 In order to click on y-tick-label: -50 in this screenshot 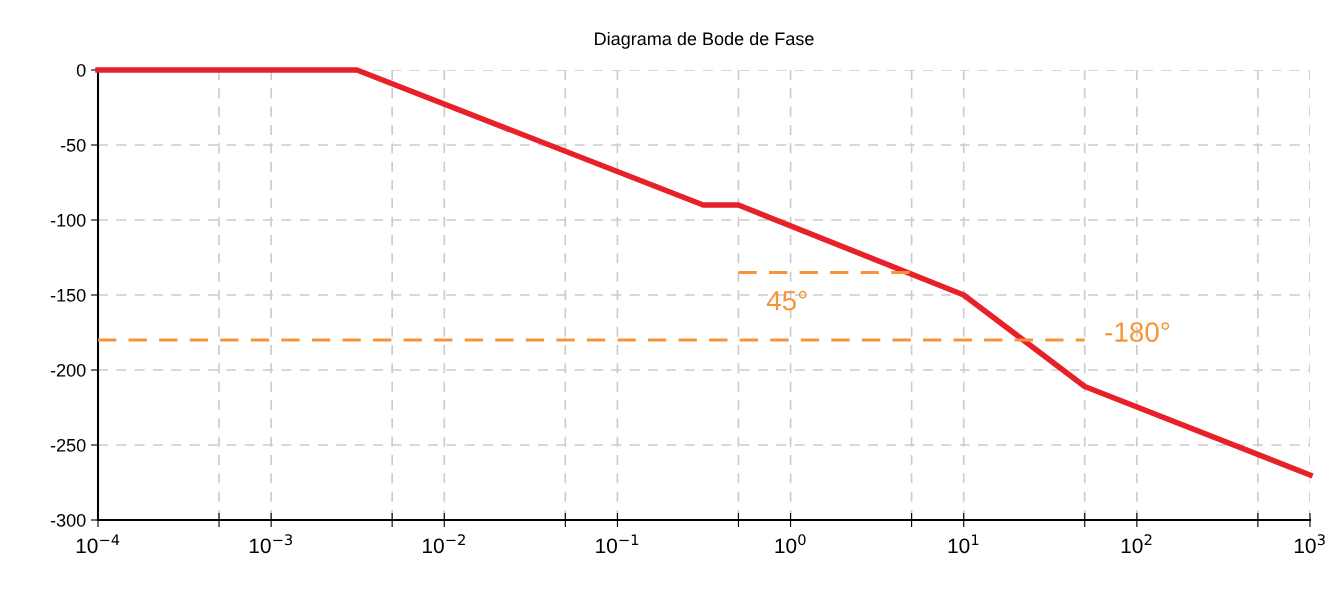, I will do `click(73, 145)`.